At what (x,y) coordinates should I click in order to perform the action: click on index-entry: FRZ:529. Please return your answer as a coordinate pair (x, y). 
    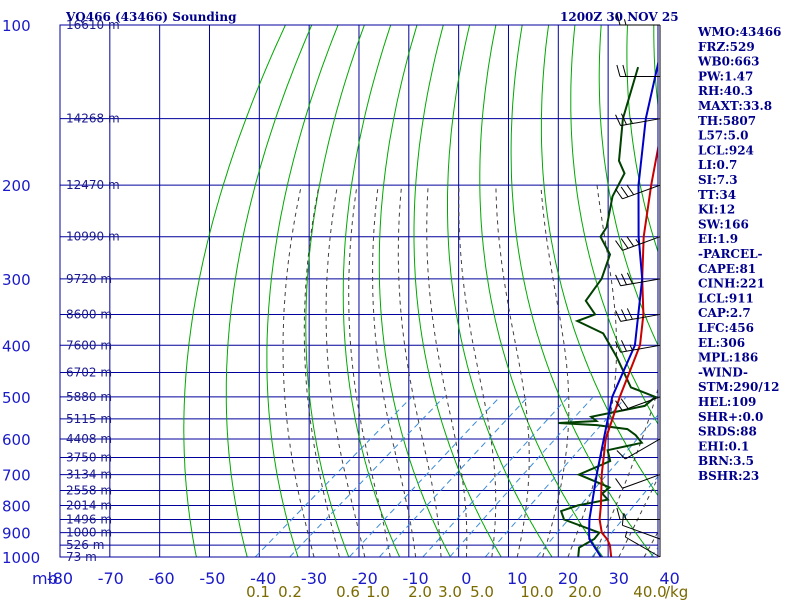
    Looking at the image, I should click on (726, 47).